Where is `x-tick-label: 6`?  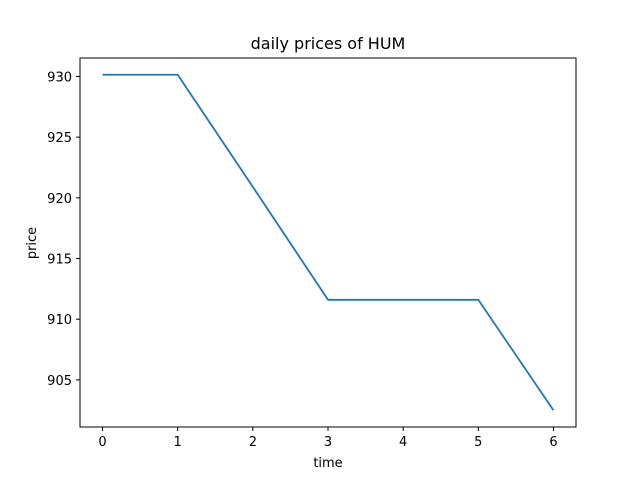 x-tick-label: 6 is located at coordinates (553, 442).